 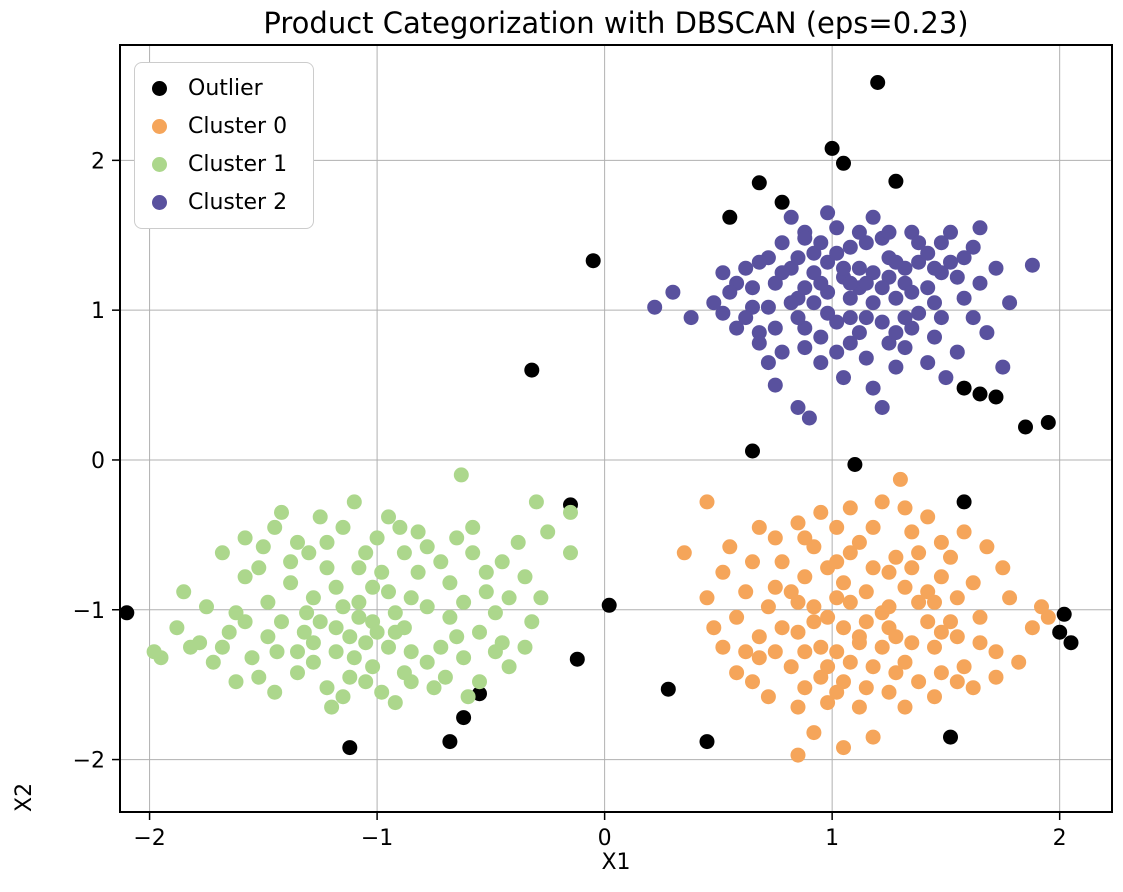 What do you see at coordinates (377, 838) in the screenshot?
I see `x-tick-label: −1` at bounding box center [377, 838].